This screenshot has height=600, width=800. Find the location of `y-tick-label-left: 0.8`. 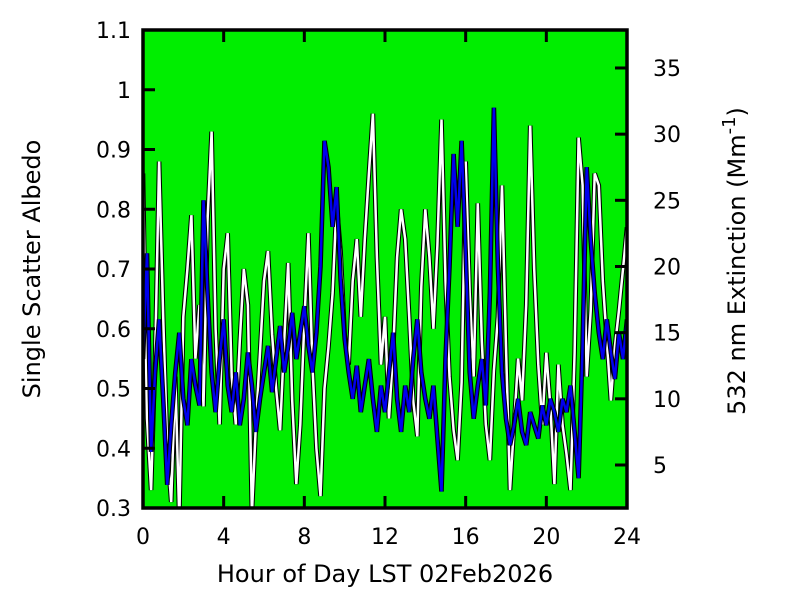

y-tick-label-left: 0.8 is located at coordinates (113, 210).